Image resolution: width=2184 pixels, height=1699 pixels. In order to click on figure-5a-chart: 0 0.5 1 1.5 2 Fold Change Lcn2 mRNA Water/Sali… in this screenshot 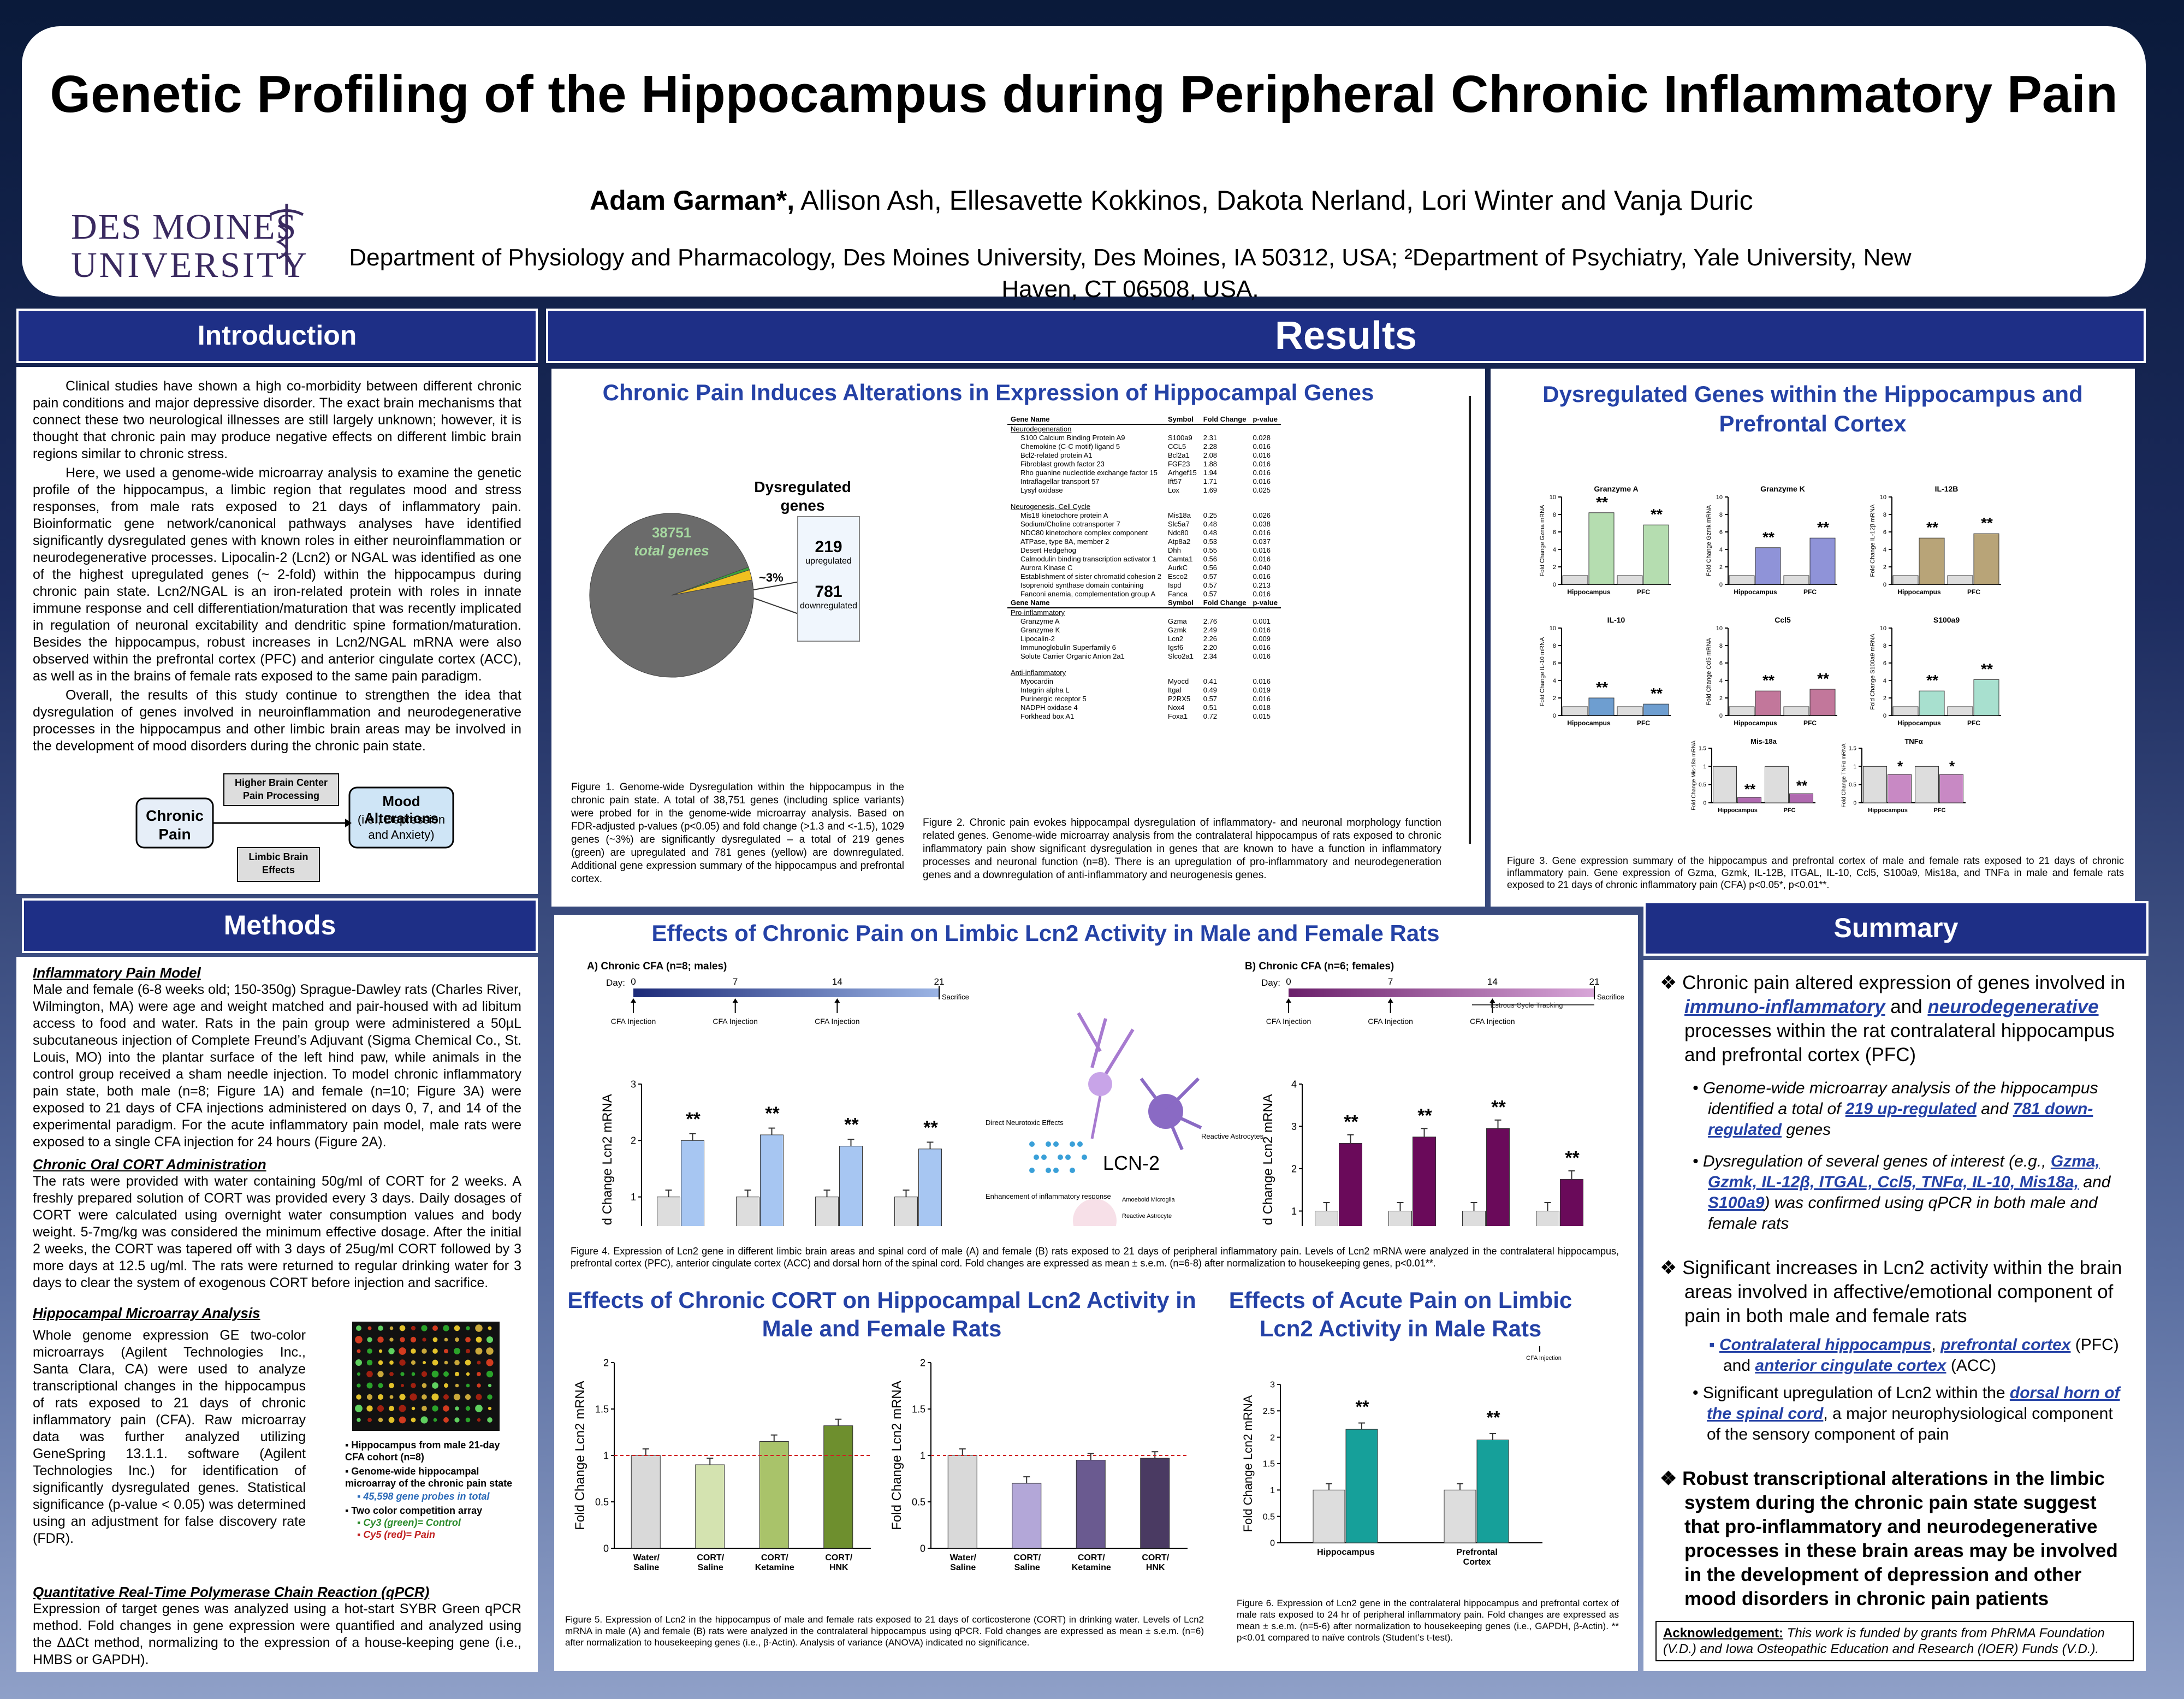, I will do `click(722, 1464)`.